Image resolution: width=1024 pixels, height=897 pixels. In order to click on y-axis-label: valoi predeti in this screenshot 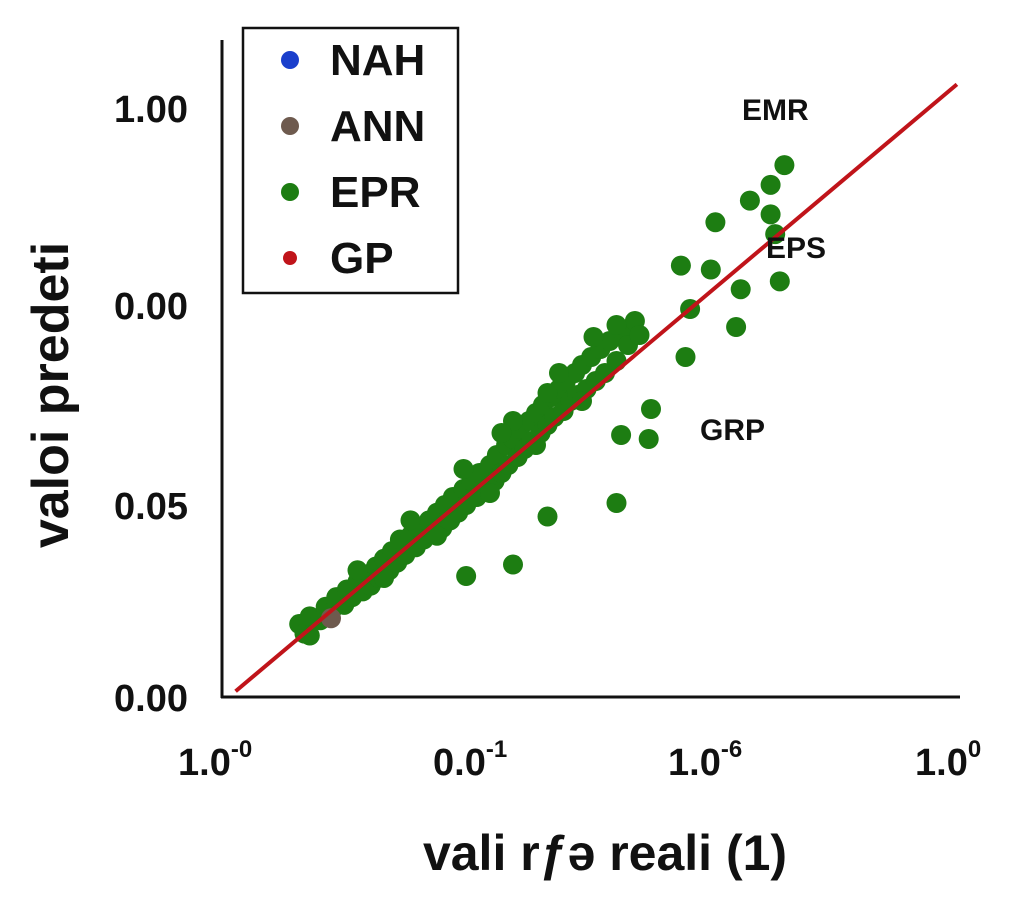, I will do `click(51, 395)`.